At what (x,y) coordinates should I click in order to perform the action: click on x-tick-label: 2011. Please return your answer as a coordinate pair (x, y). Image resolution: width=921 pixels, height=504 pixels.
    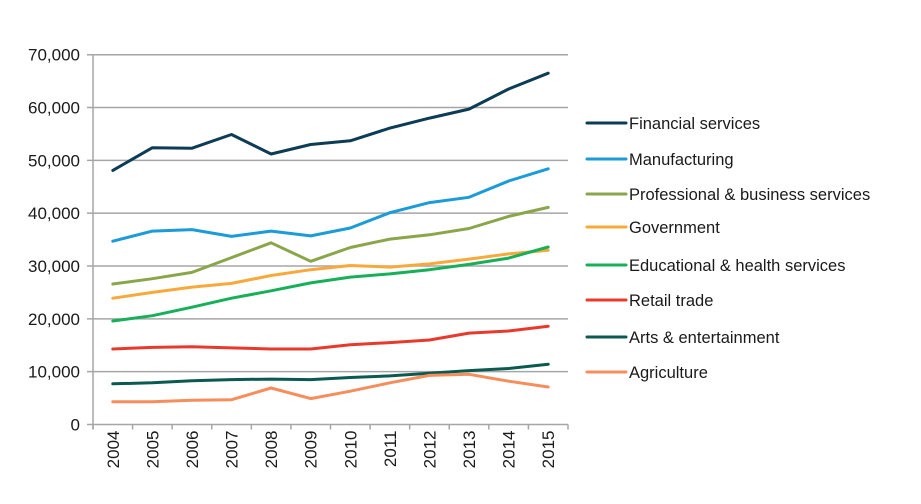
    Looking at the image, I should click on (390, 449).